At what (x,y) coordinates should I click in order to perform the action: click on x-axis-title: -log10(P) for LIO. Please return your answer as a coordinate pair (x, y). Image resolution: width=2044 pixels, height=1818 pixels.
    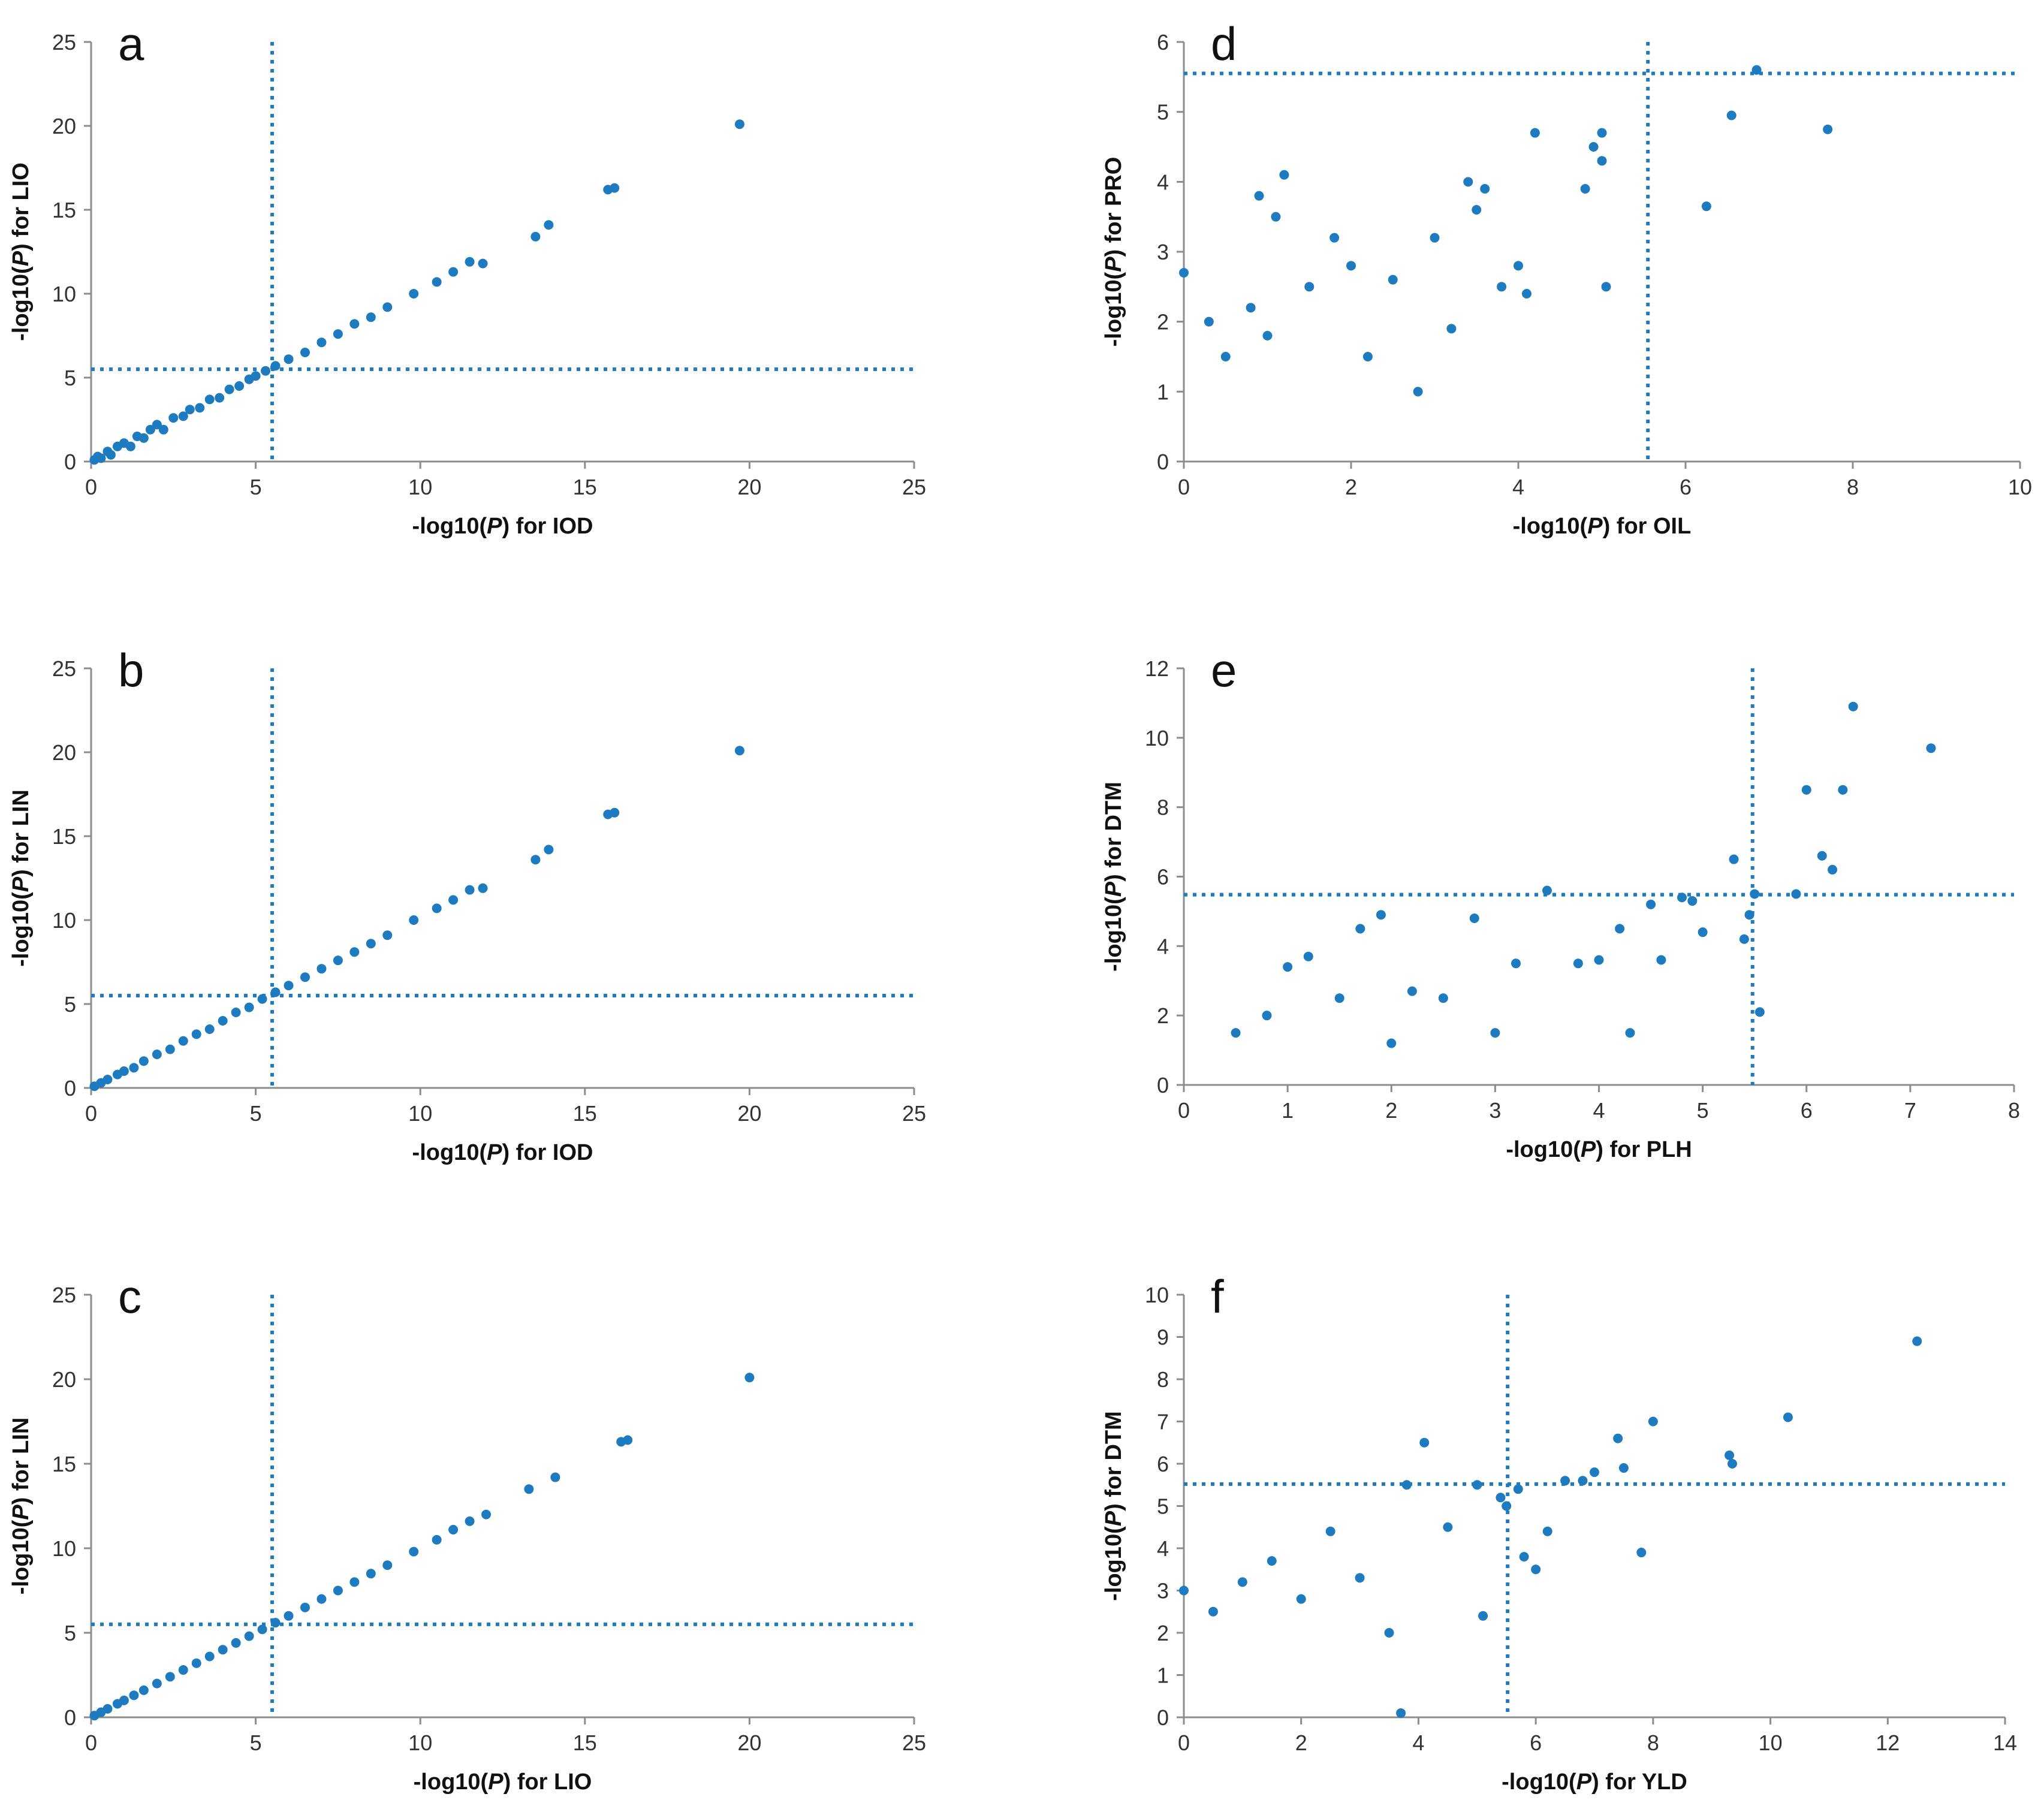
    Looking at the image, I should click on (503, 1782).